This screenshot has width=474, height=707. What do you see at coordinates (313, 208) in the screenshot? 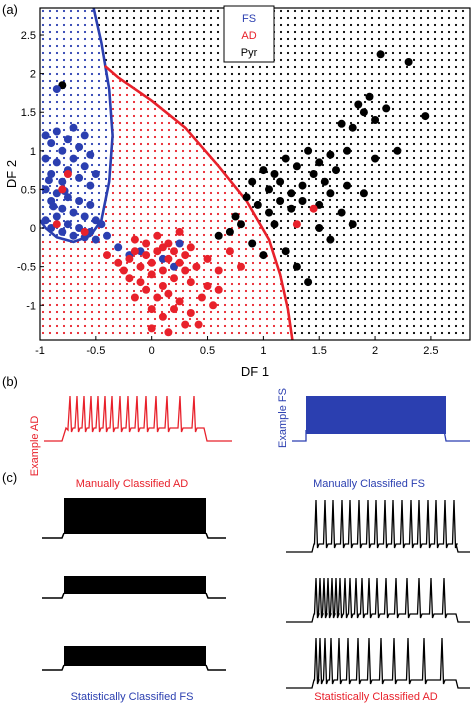
I see `point-ad` at bounding box center [313, 208].